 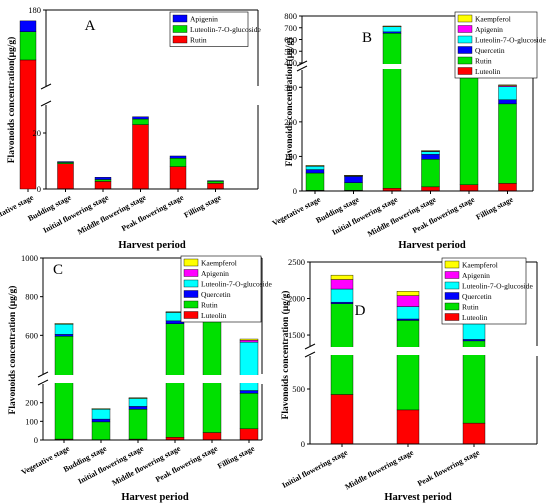 I want to click on bar-d-0-luteolin, so click(x=342, y=419).